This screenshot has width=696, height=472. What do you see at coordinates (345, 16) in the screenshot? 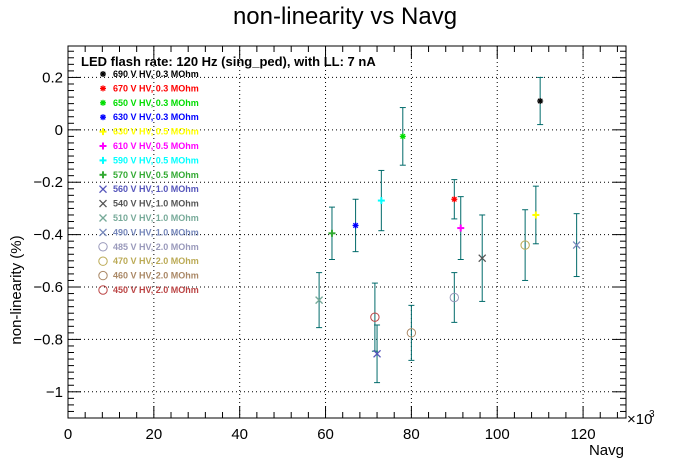
I see `chart-title: non-linearity vs Navg` at bounding box center [345, 16].